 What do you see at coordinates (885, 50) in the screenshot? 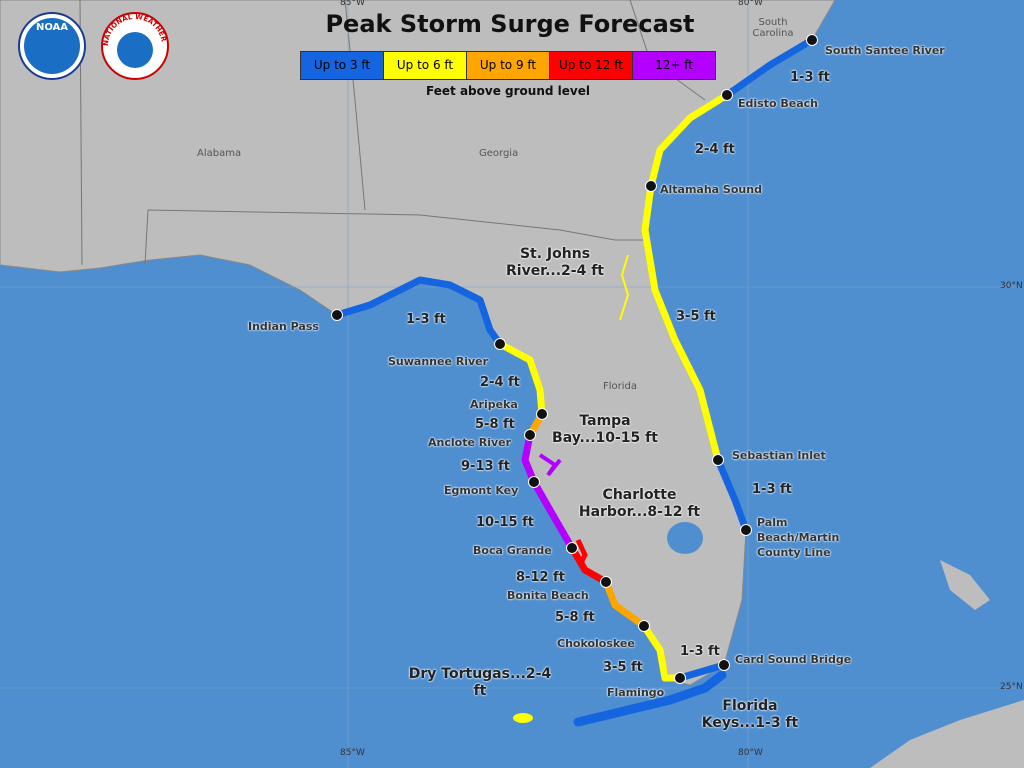
I see `location-label: South Santee River` at bounding box center [885, 50].